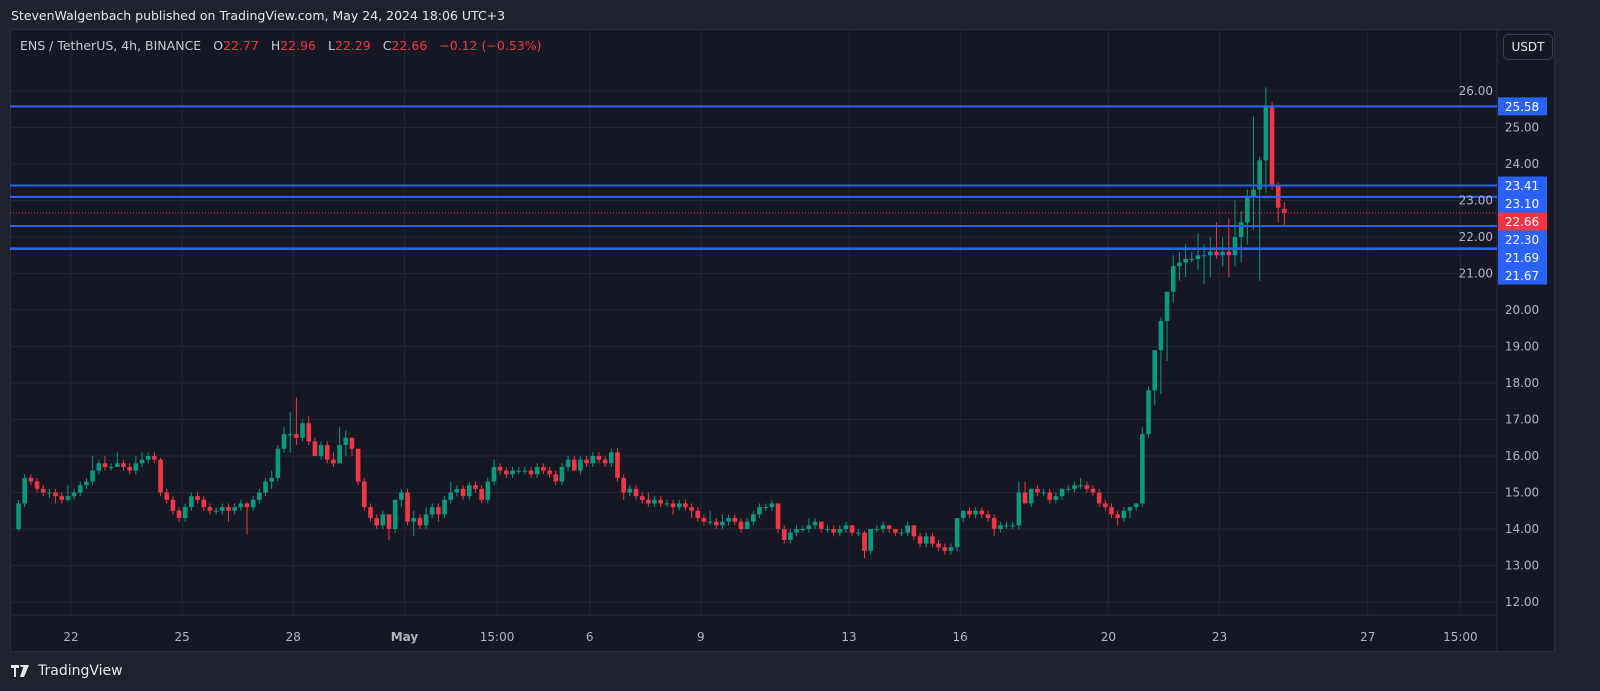  What do you see at coordinates (387, 45) in the screenshot?
I see `close-label: C` at bounding box center [387, 45].